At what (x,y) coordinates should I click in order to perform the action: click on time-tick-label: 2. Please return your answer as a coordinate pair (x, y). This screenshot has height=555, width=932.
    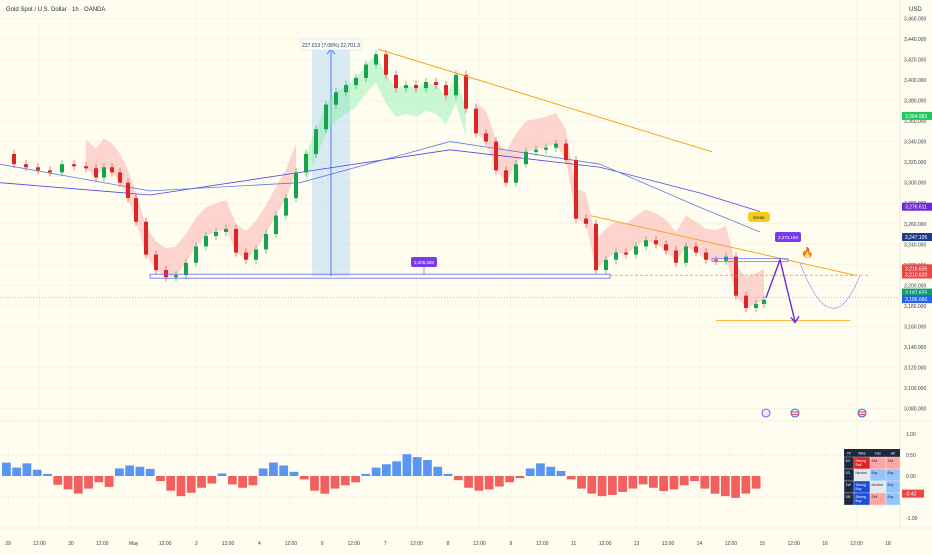
    Looking at the image, I should click on (196, 544).